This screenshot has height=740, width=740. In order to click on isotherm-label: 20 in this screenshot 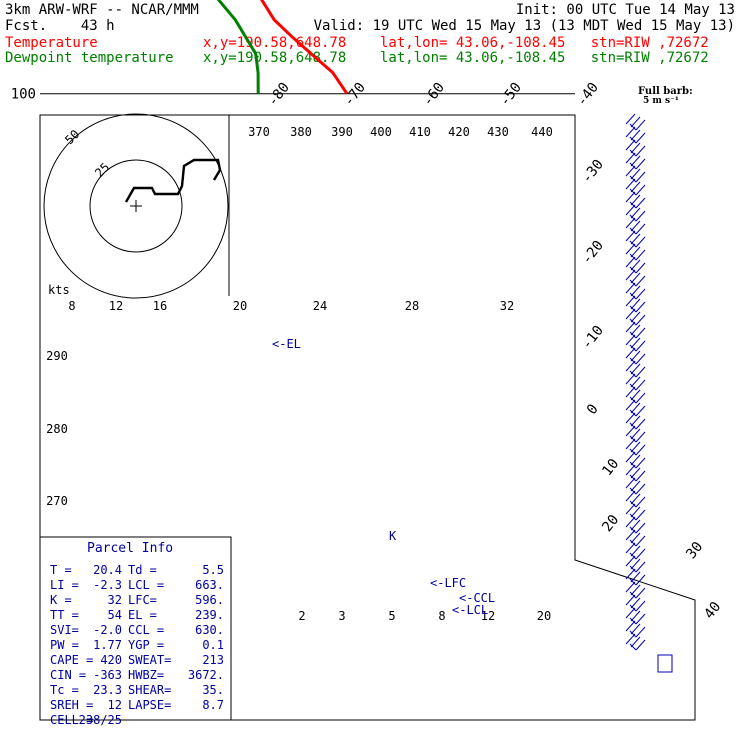, I will do `click(610, 523)`.